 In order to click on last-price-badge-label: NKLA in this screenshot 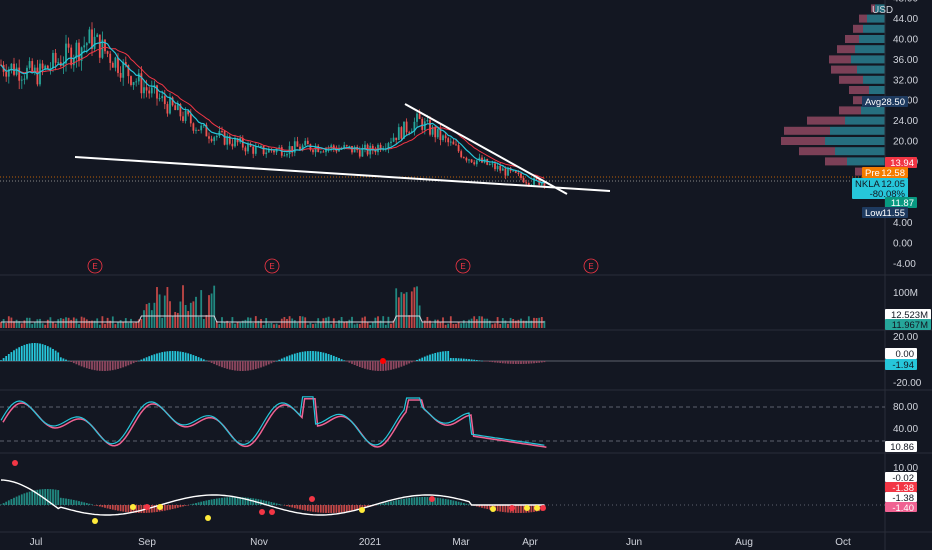, I will do `click(867, 184)`.